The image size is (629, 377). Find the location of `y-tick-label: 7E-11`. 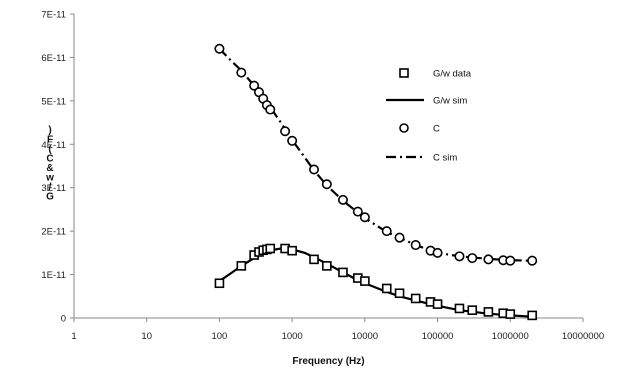

y-tick-label: 7E-11 is located at coordinates (53, 15).